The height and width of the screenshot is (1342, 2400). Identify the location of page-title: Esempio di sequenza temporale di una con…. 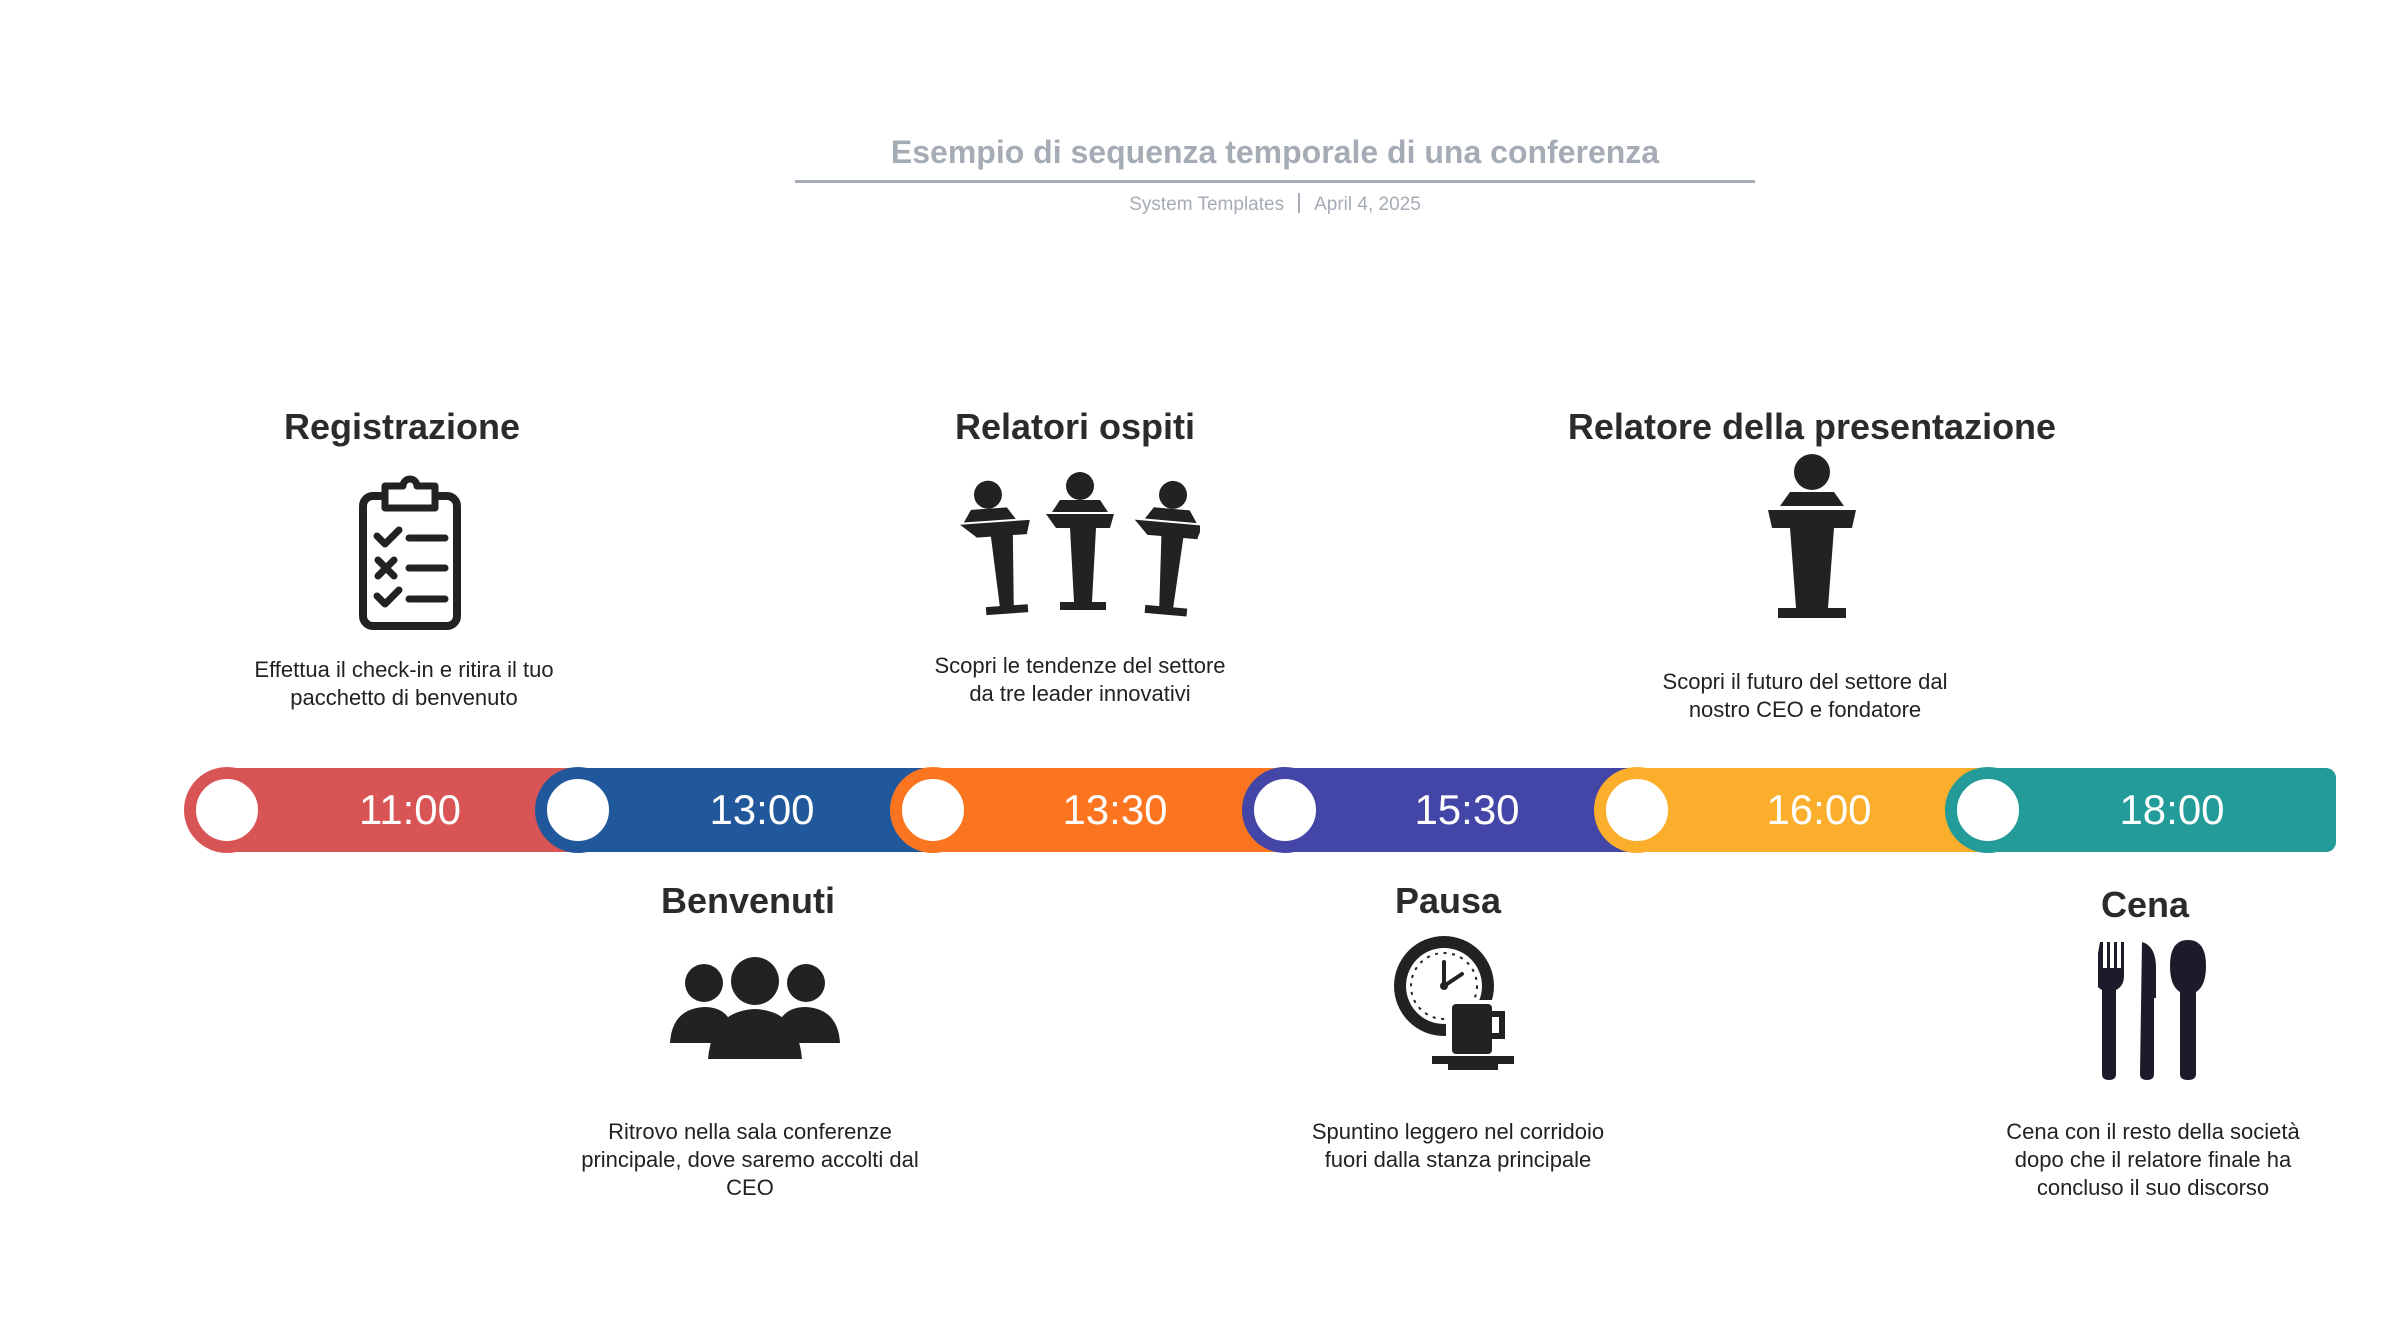
(1275, 152).